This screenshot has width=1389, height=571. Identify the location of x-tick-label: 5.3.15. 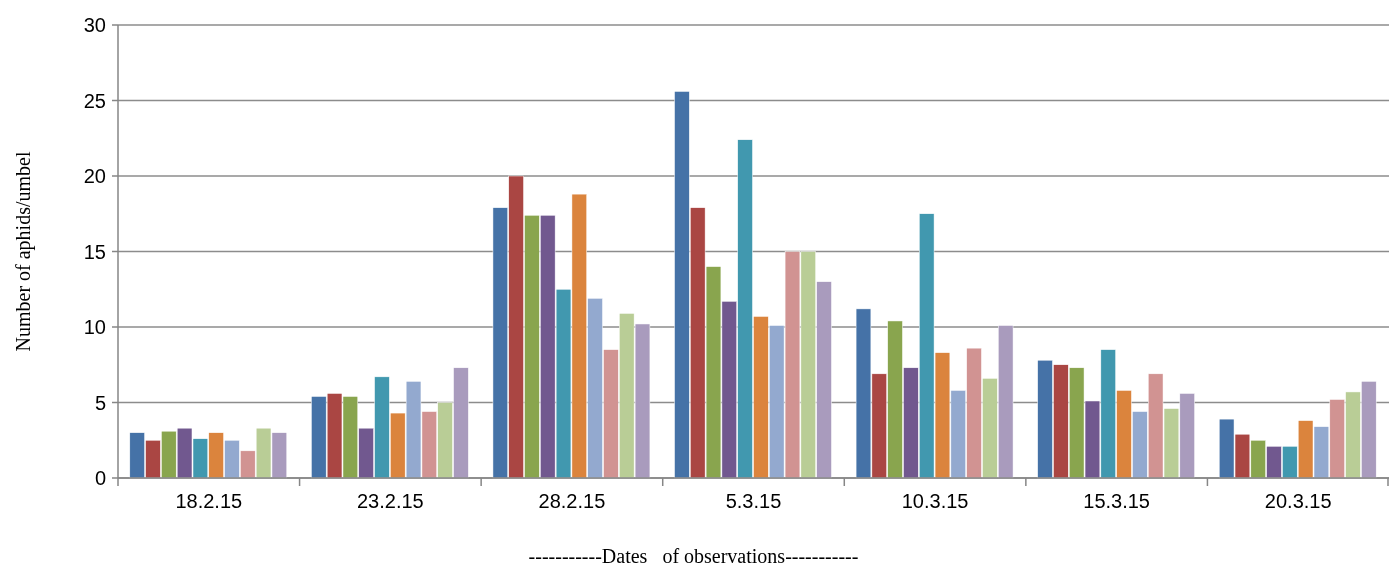
(753, 501).